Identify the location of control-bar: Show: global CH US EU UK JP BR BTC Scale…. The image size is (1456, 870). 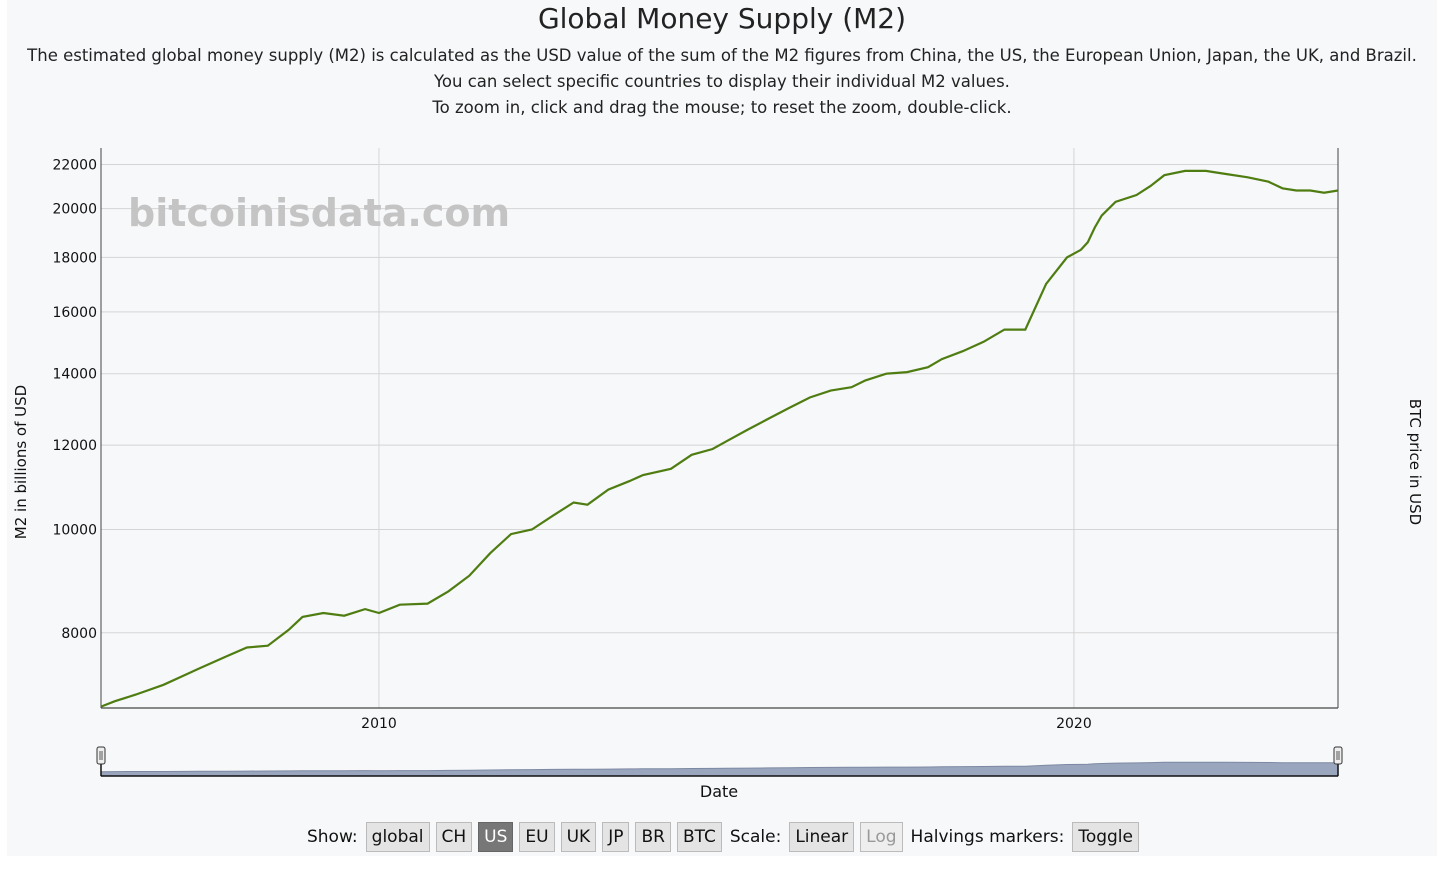
(722, 837).